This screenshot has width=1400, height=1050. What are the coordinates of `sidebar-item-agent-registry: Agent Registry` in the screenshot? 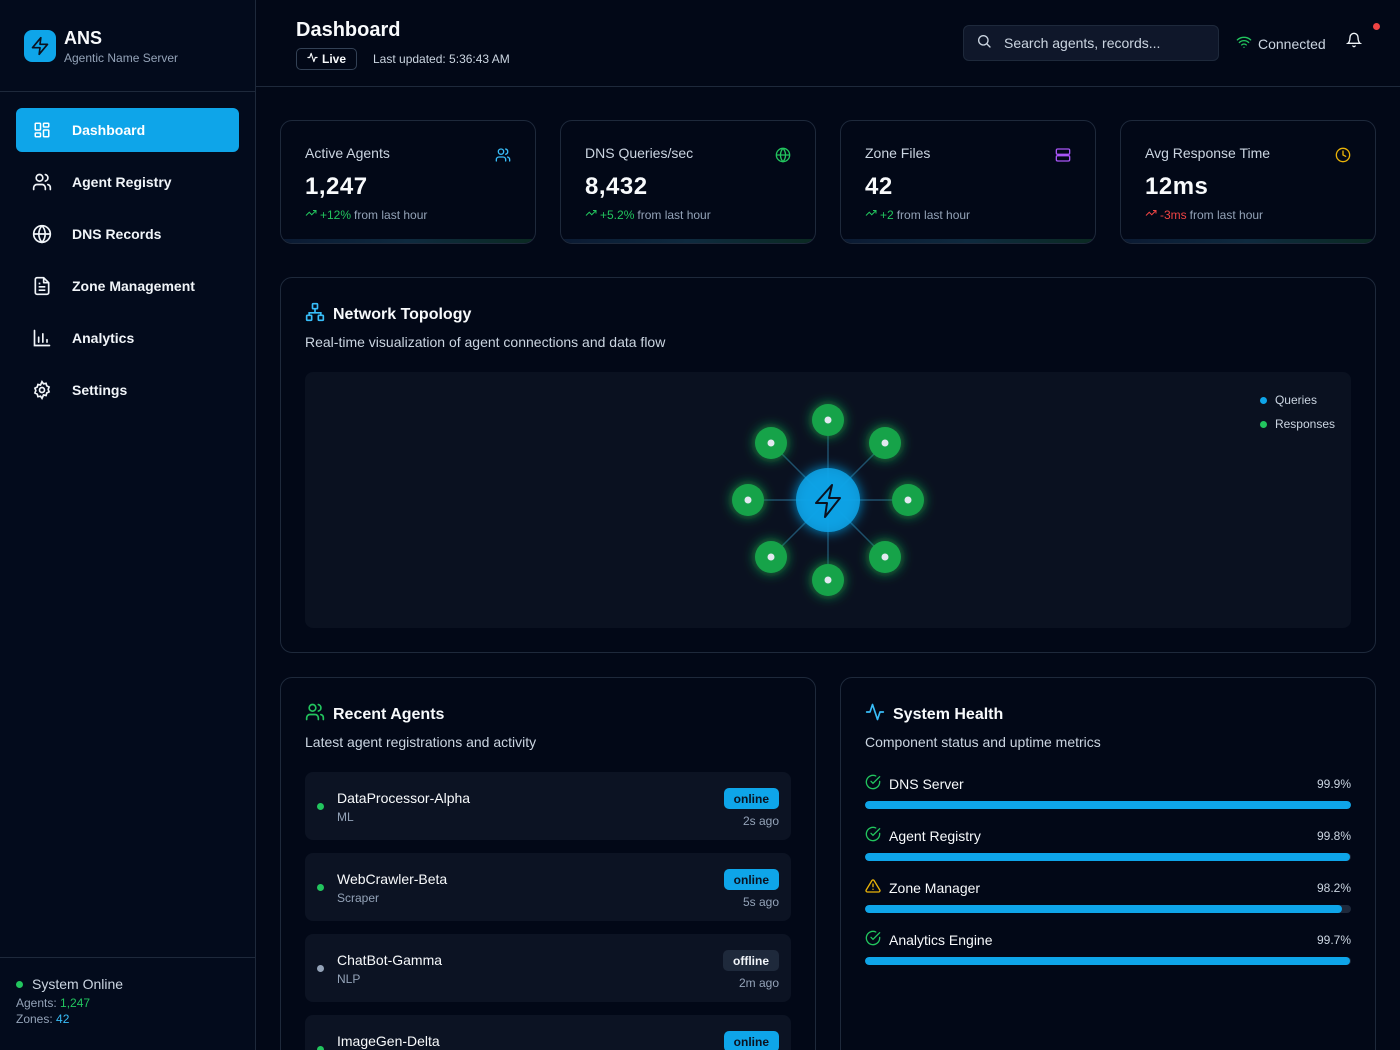 It's located at (127, 182).